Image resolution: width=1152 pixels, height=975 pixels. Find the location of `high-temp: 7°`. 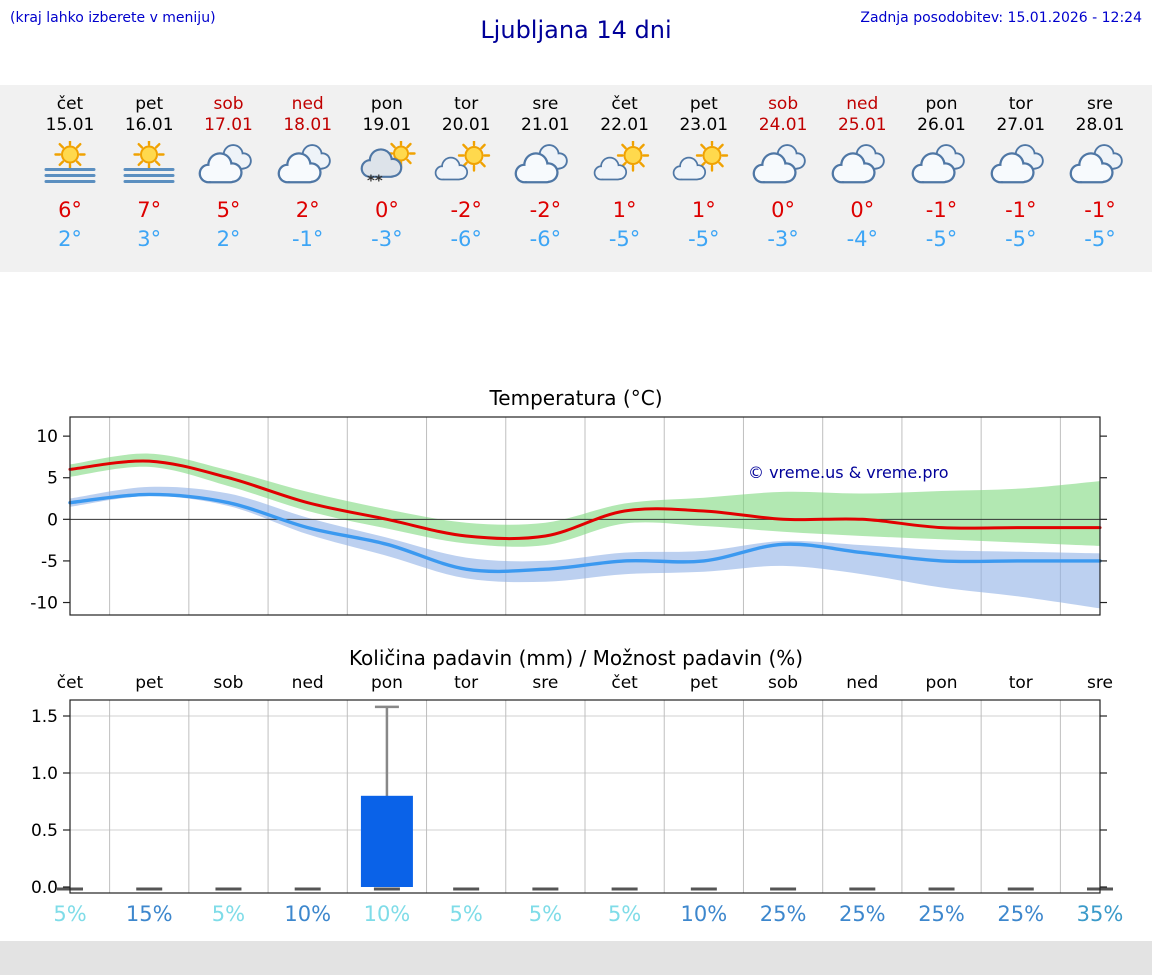

high-temp: 7° is located at coordinates (149, 210).